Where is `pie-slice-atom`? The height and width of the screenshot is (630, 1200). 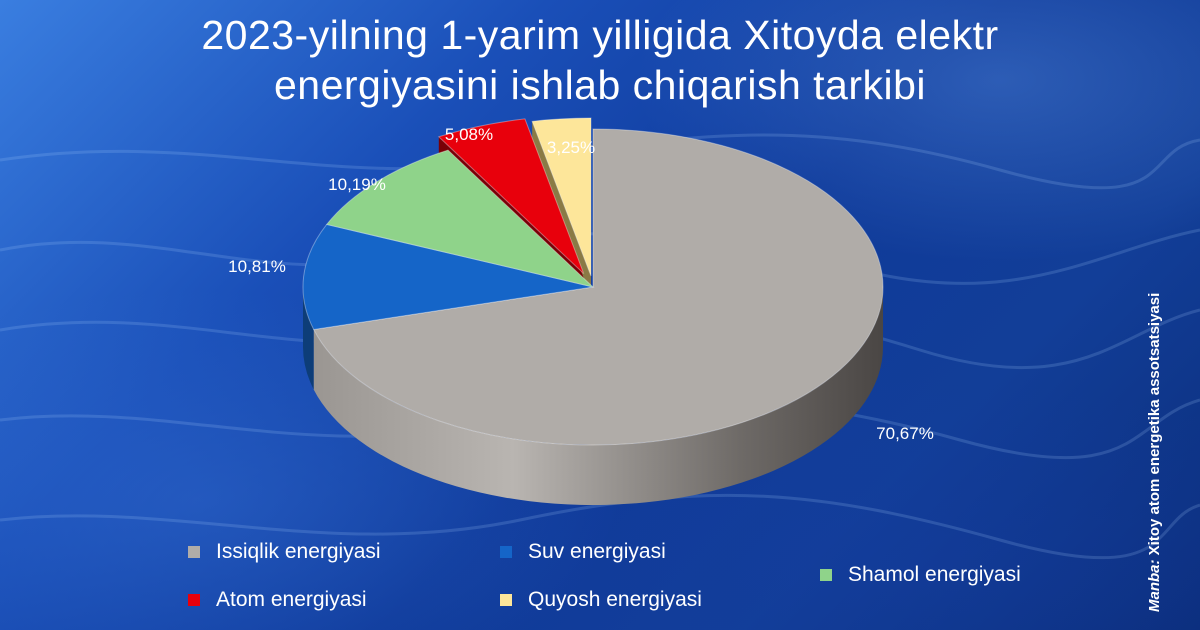
pie-slice-atom is located at coordinates (511, 196).